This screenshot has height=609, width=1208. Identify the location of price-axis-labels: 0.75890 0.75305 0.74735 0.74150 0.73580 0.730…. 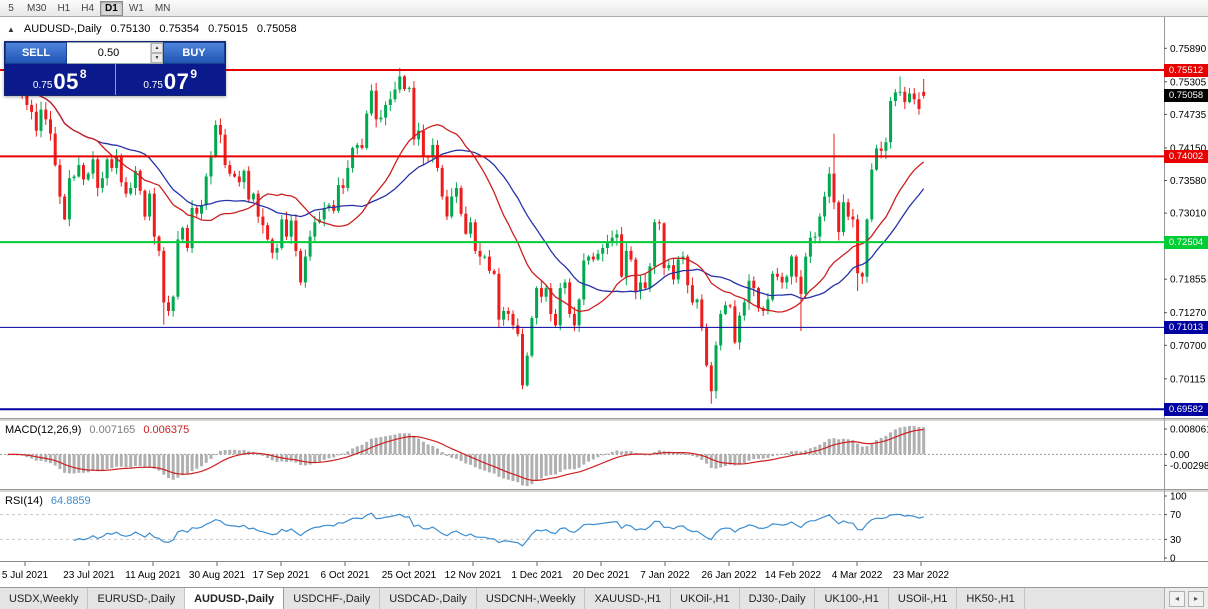
(1185, 214).